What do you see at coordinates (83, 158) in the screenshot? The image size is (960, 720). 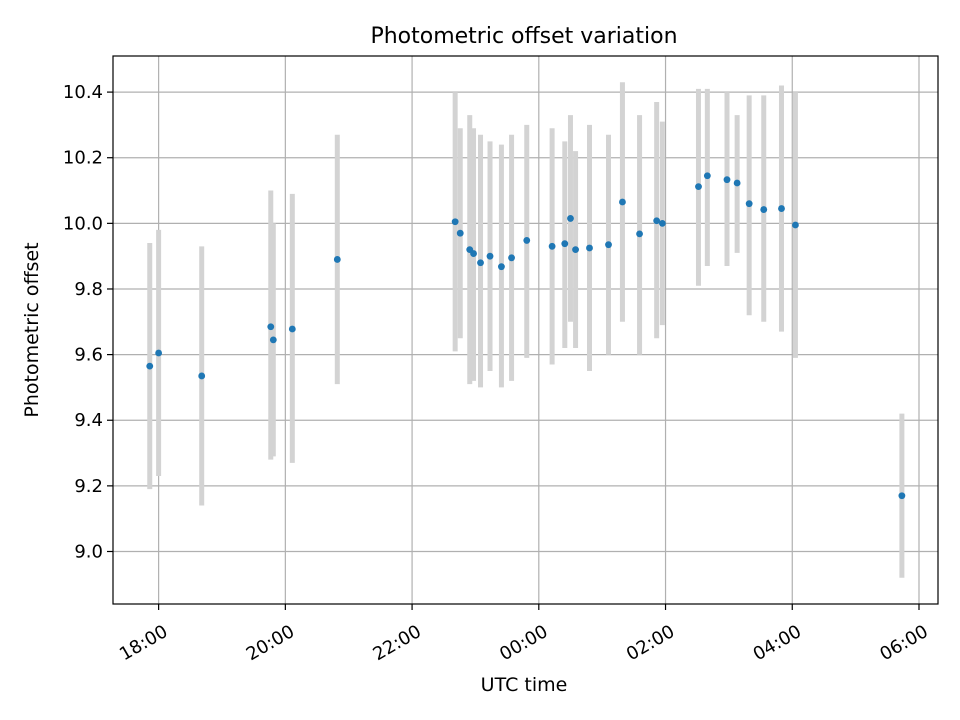 I see `y-tick-label-6: 10.2` at bounding box center [83, 158].